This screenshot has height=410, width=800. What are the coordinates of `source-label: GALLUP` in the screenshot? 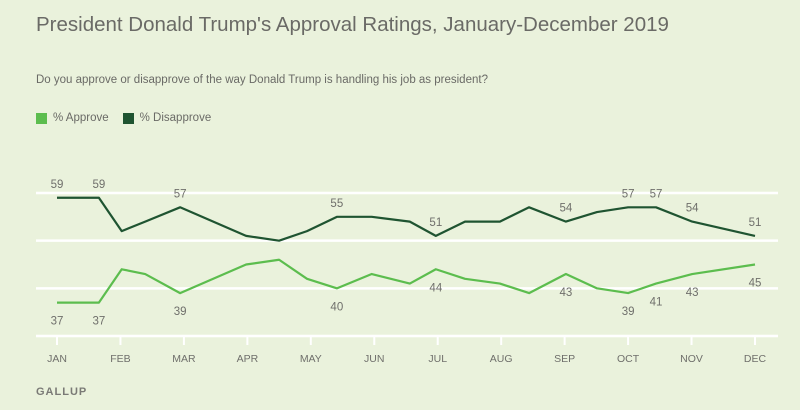 It's located at (62, 392).